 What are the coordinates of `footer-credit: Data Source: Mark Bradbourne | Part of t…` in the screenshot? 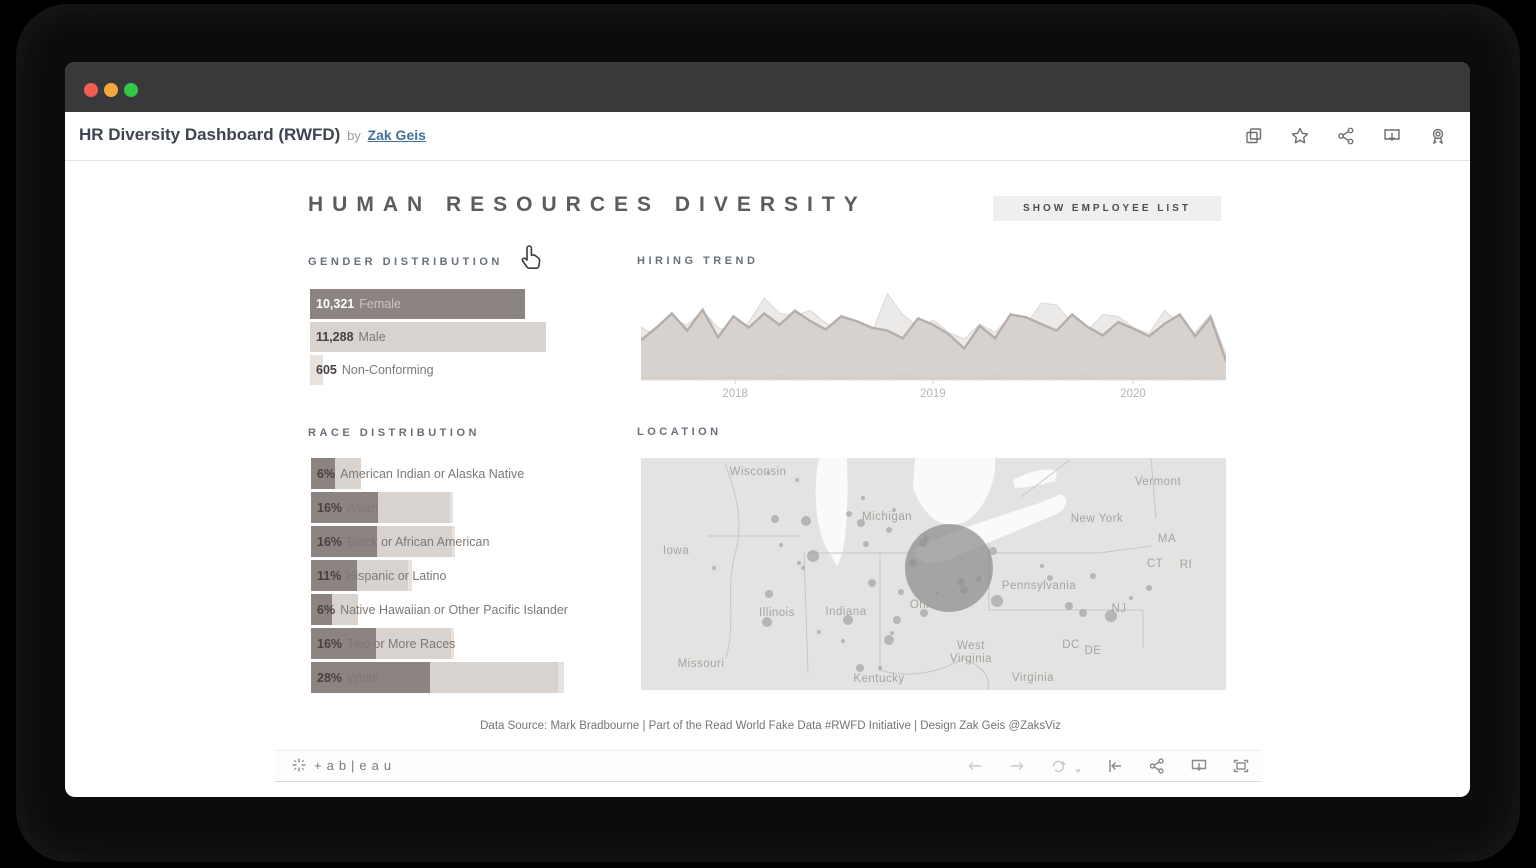 It's located at (770, 726).